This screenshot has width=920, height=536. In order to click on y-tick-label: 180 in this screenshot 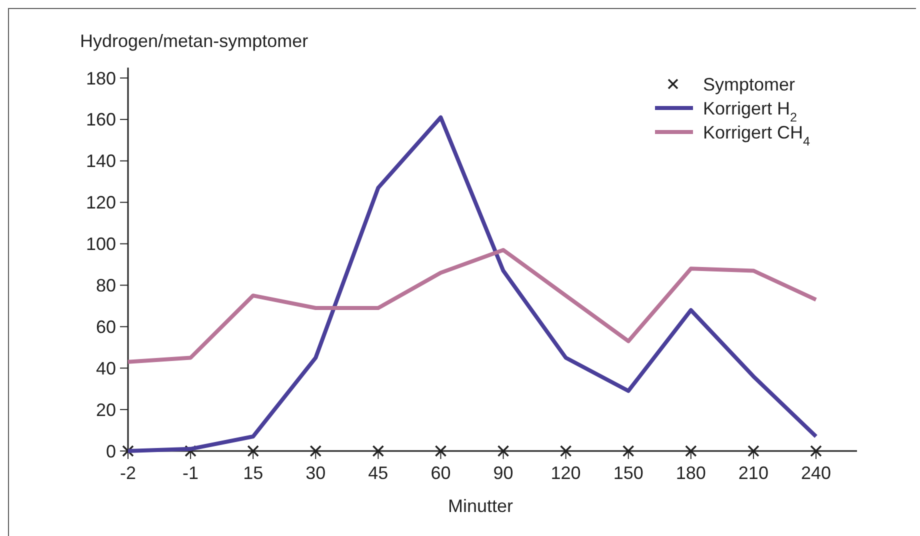, I will do `click(101, 78)`.